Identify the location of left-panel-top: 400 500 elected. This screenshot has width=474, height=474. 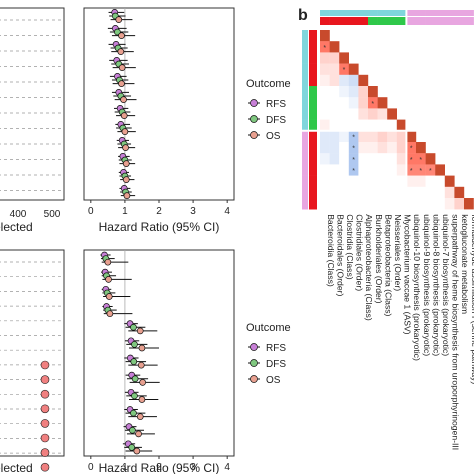
(32, 120).